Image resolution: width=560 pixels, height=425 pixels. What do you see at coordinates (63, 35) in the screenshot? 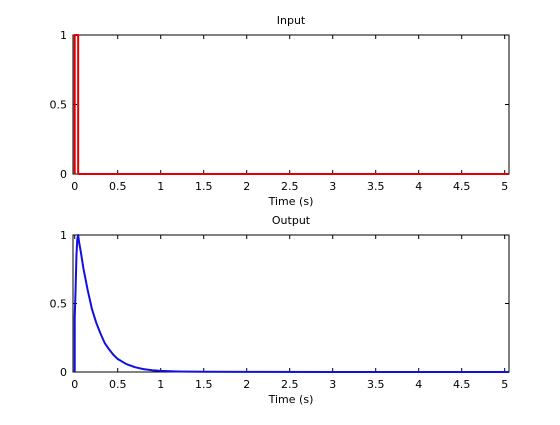
I see `chart-0-y-tick-label: 1` at bounding box center [63, 35].